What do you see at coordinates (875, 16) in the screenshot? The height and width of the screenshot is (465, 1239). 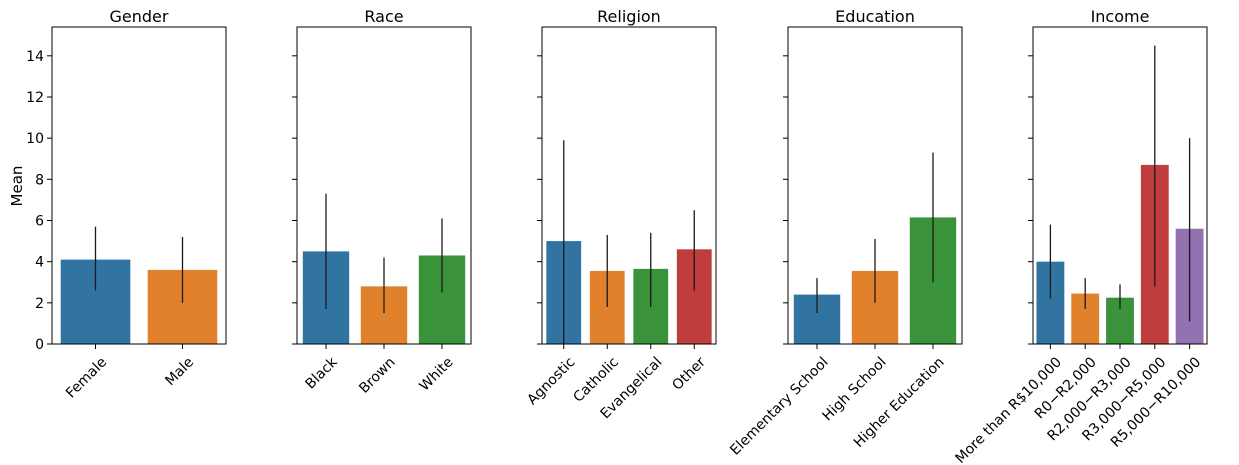 I see `panel-title-education: Education` at bounding box center [875, 16].